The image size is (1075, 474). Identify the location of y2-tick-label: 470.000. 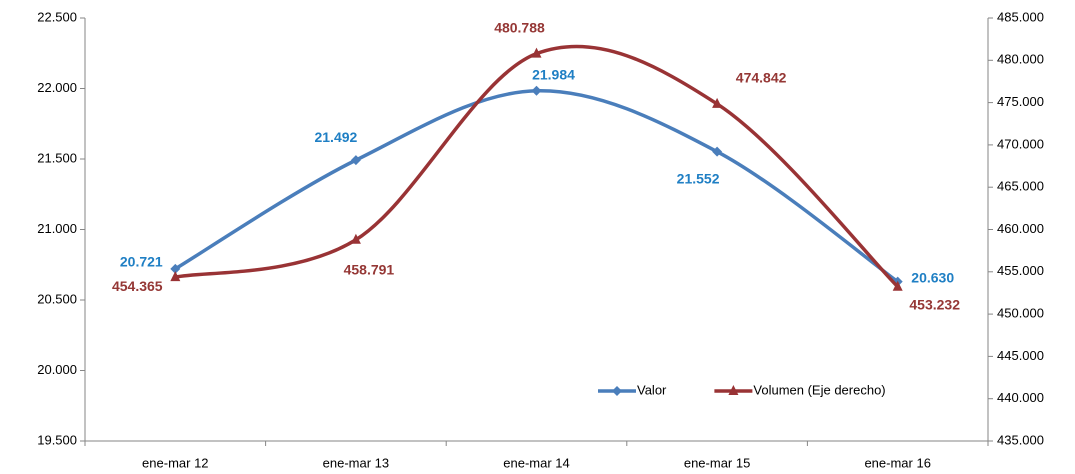
(1020, 143).